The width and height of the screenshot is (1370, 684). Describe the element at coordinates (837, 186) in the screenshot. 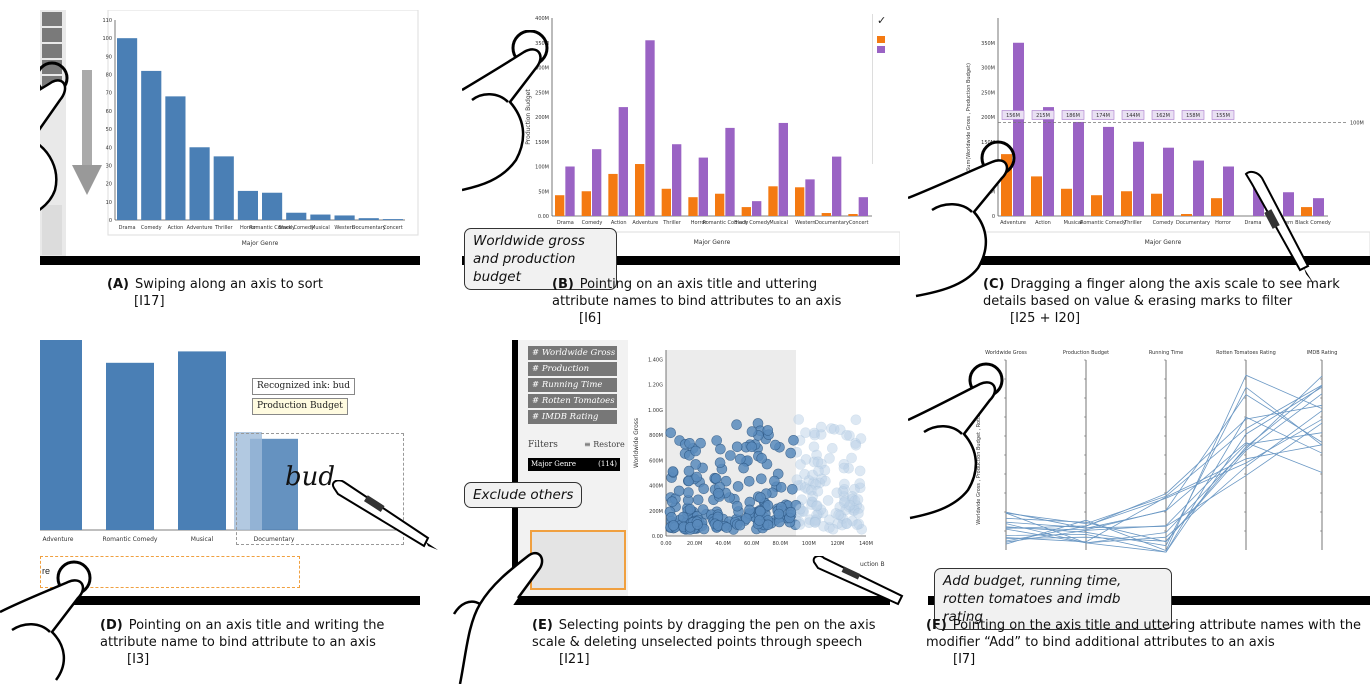

I see `bar-documentary-s2` at that location.